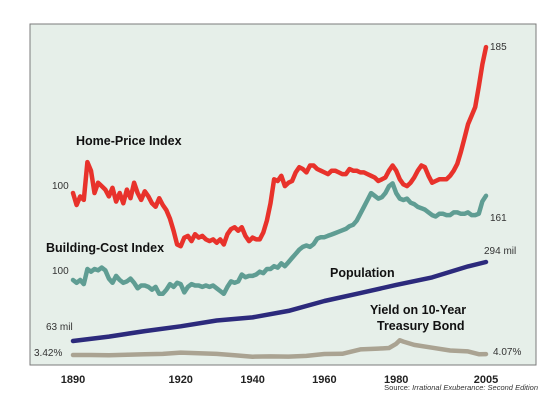  What do you see at coordinates (498, 218) in the screenshot?
I see `building-end-value: 161` at bounding box center [498, 218].